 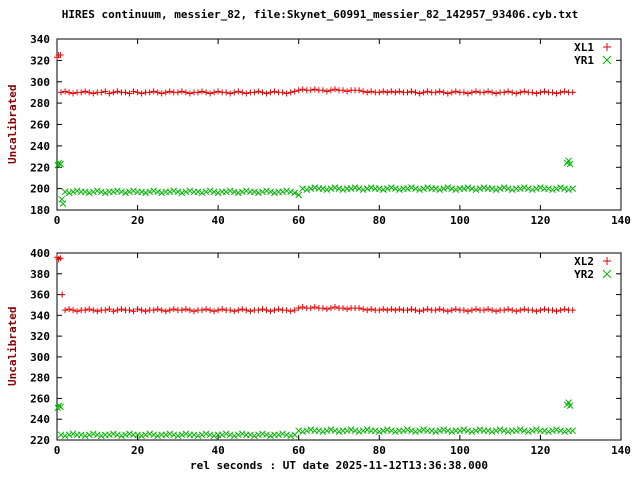 I want to click on svg-text: 360, so click(x=40, y=295).